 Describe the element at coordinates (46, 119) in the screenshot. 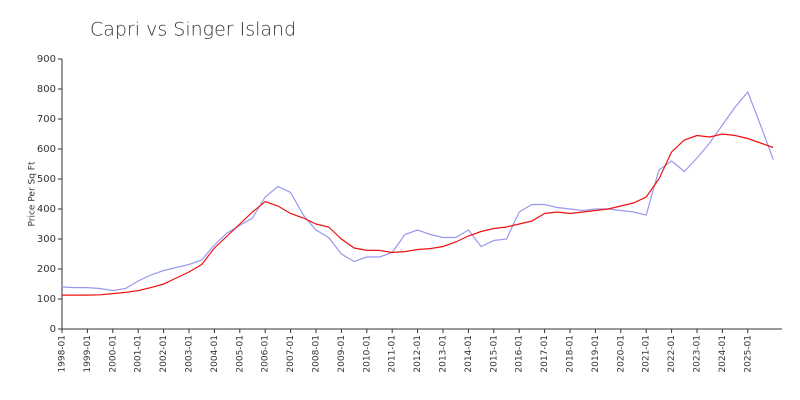

I see `y-tick-label: 700` at that location.